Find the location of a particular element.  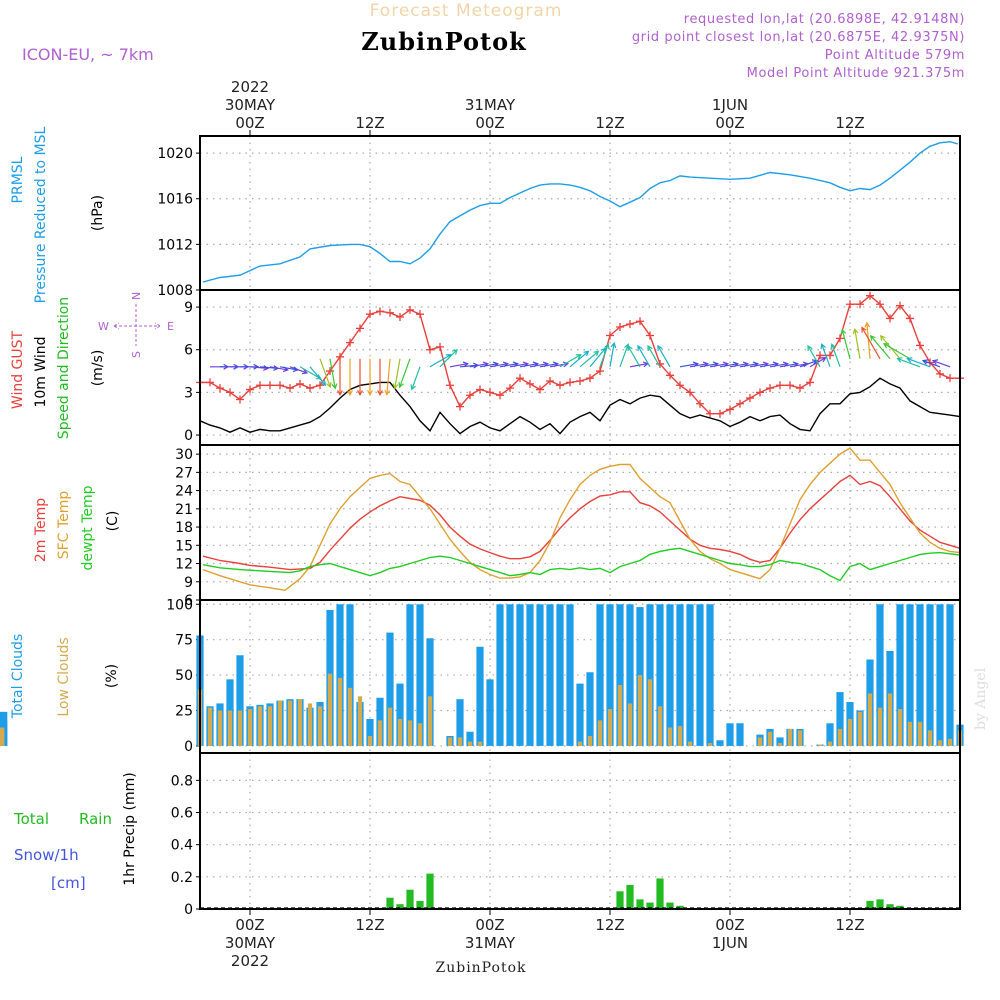

label-prmsl: PRMSL is located at coordinates (18, 179).